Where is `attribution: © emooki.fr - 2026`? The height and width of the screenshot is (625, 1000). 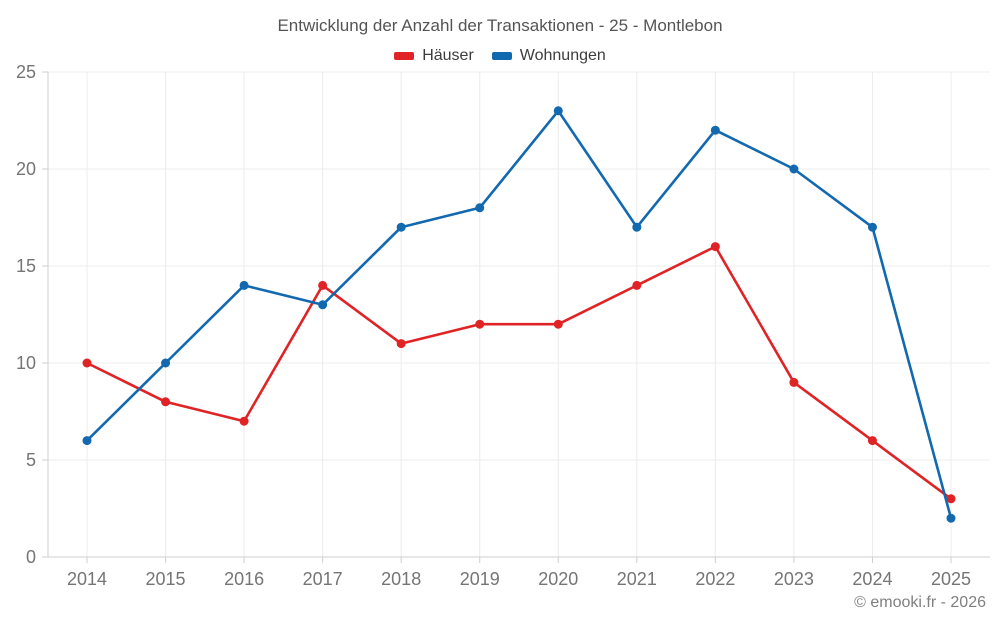
attribution: © emooki.fr - 2026 is located at coordinates (920, 602).